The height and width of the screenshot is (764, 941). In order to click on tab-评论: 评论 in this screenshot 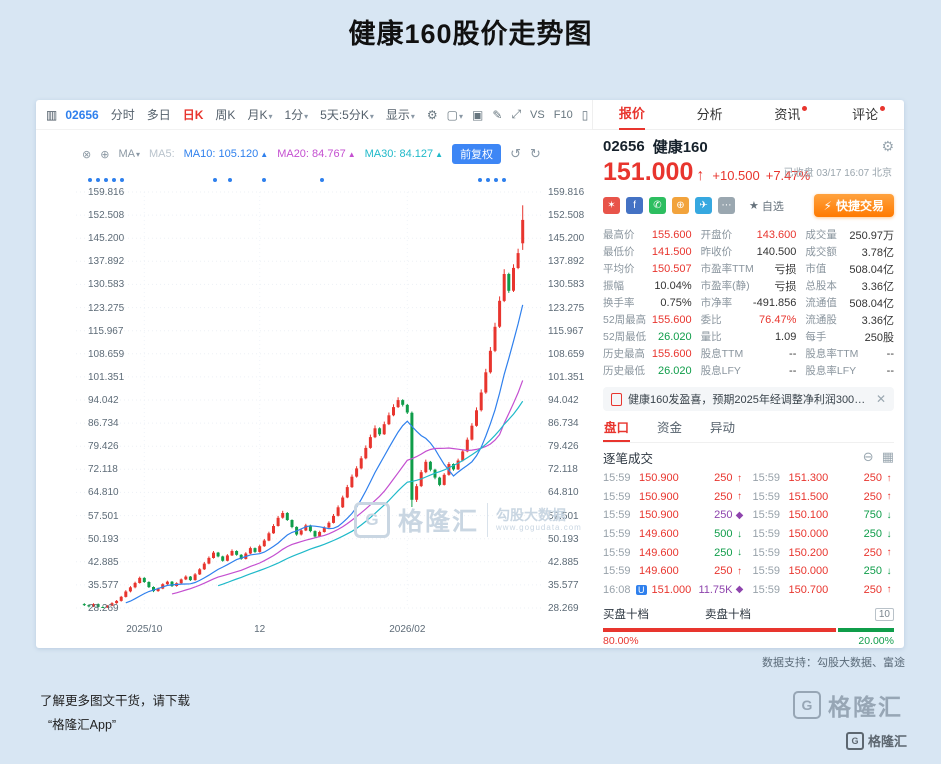, I will do `click(869, 115)`.